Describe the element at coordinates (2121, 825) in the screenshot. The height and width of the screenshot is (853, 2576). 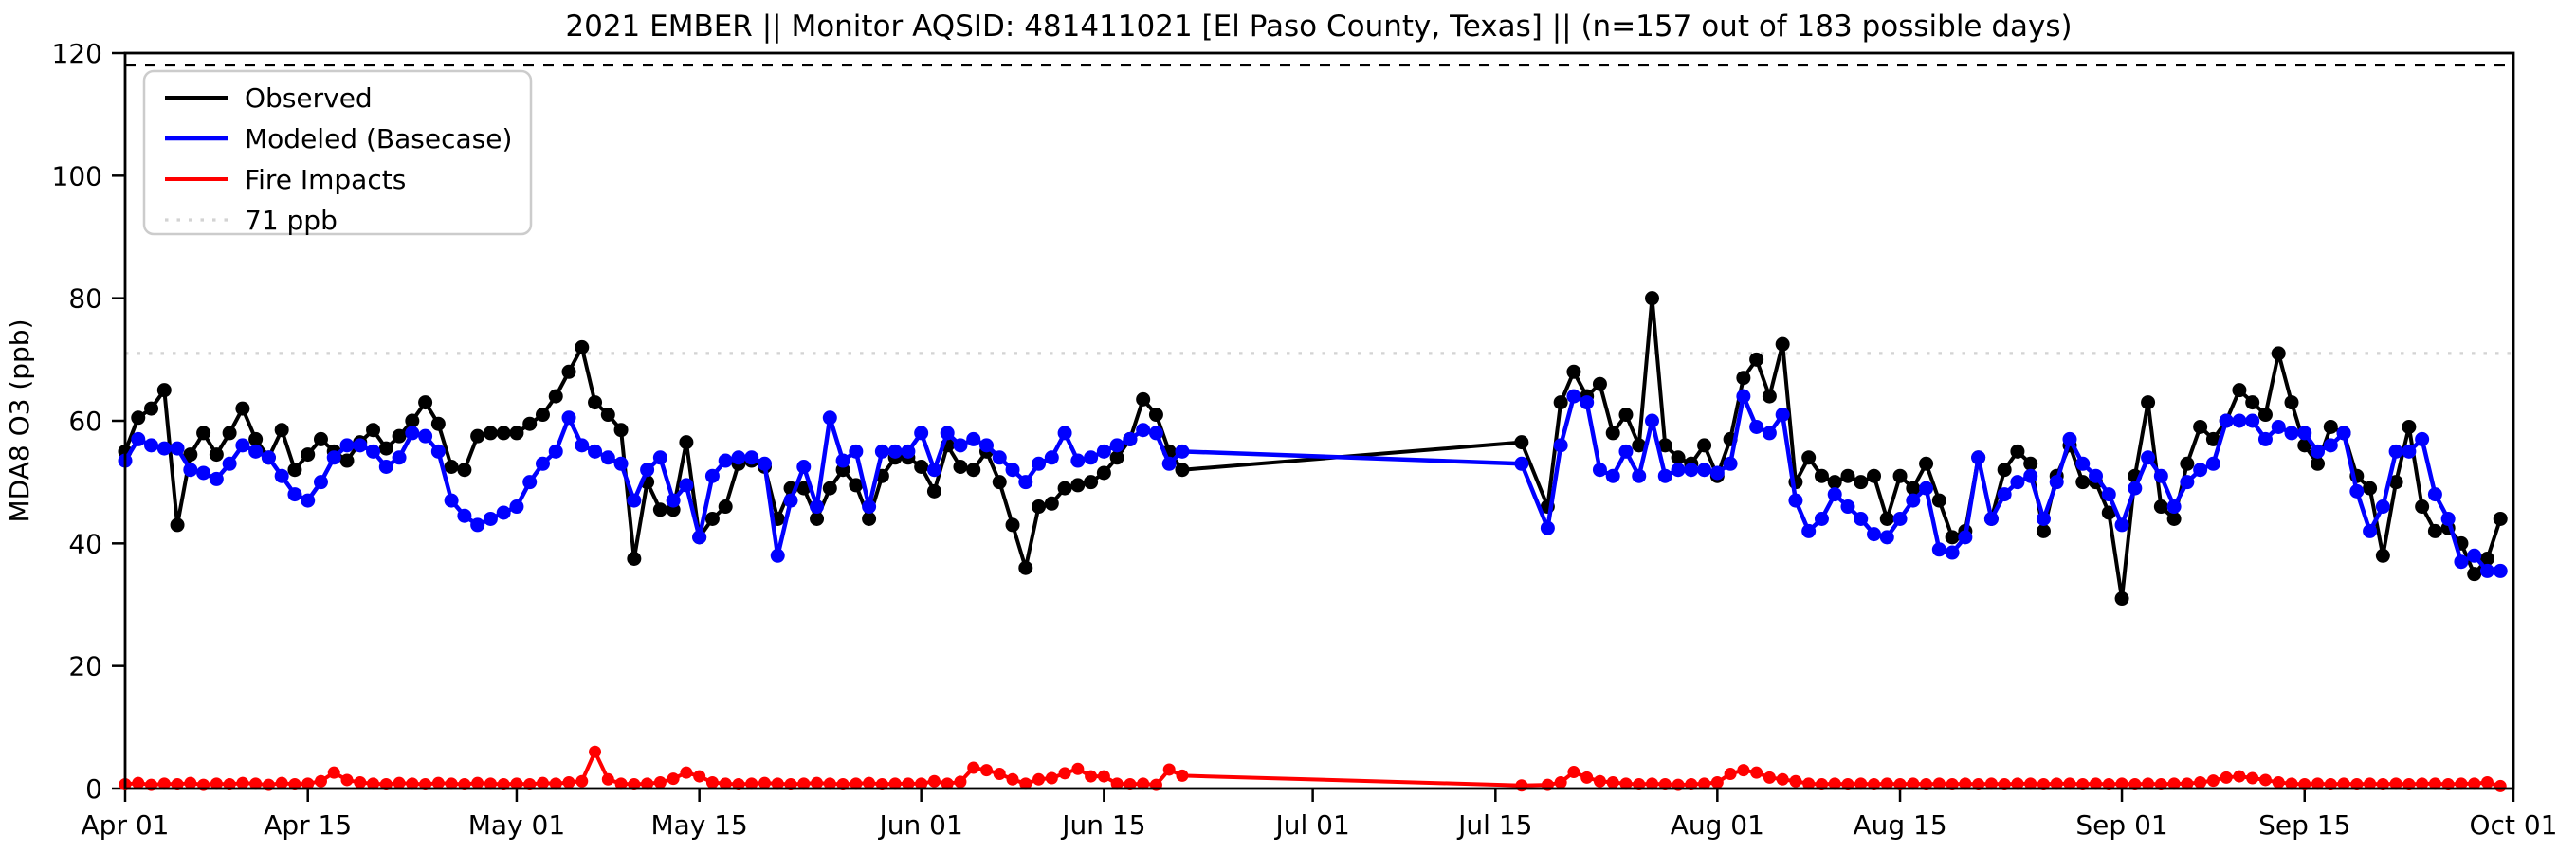
I see `x-tick-label: Sep 01` at that location.